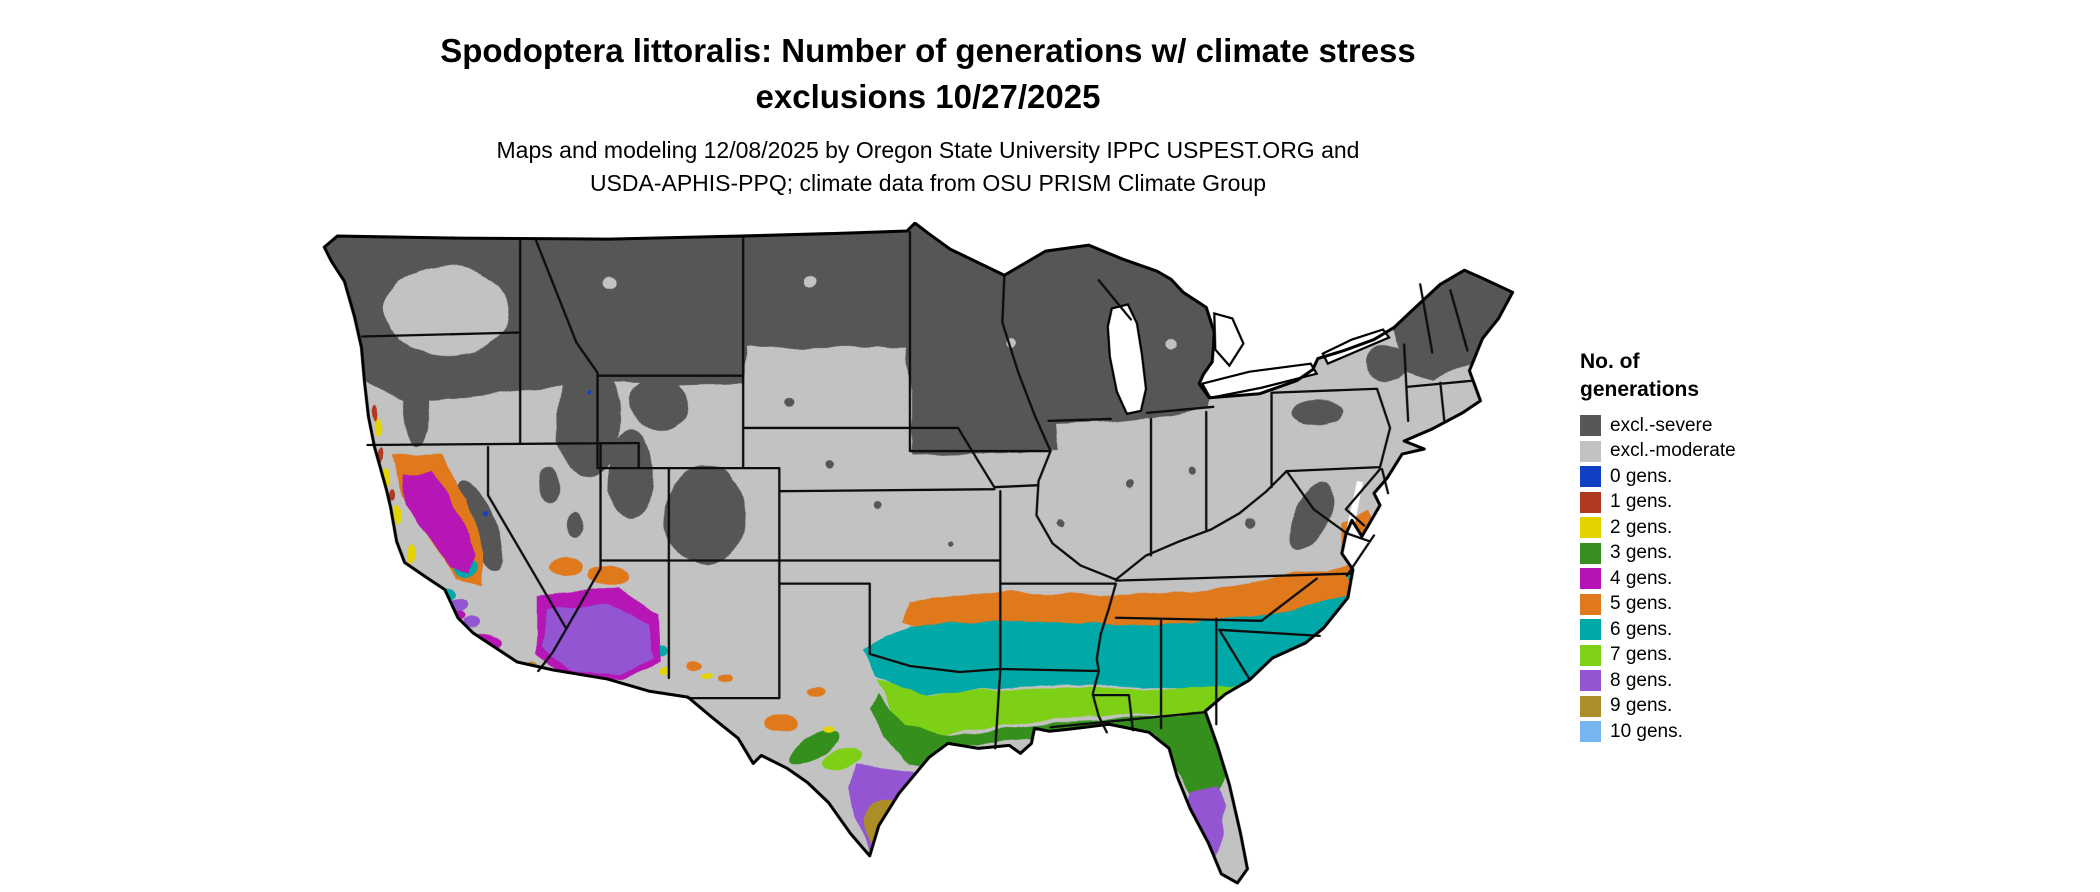  Describe the element at coordinates (1044, 865) in the screenshot. I see `map-region-10-gens` at that location.